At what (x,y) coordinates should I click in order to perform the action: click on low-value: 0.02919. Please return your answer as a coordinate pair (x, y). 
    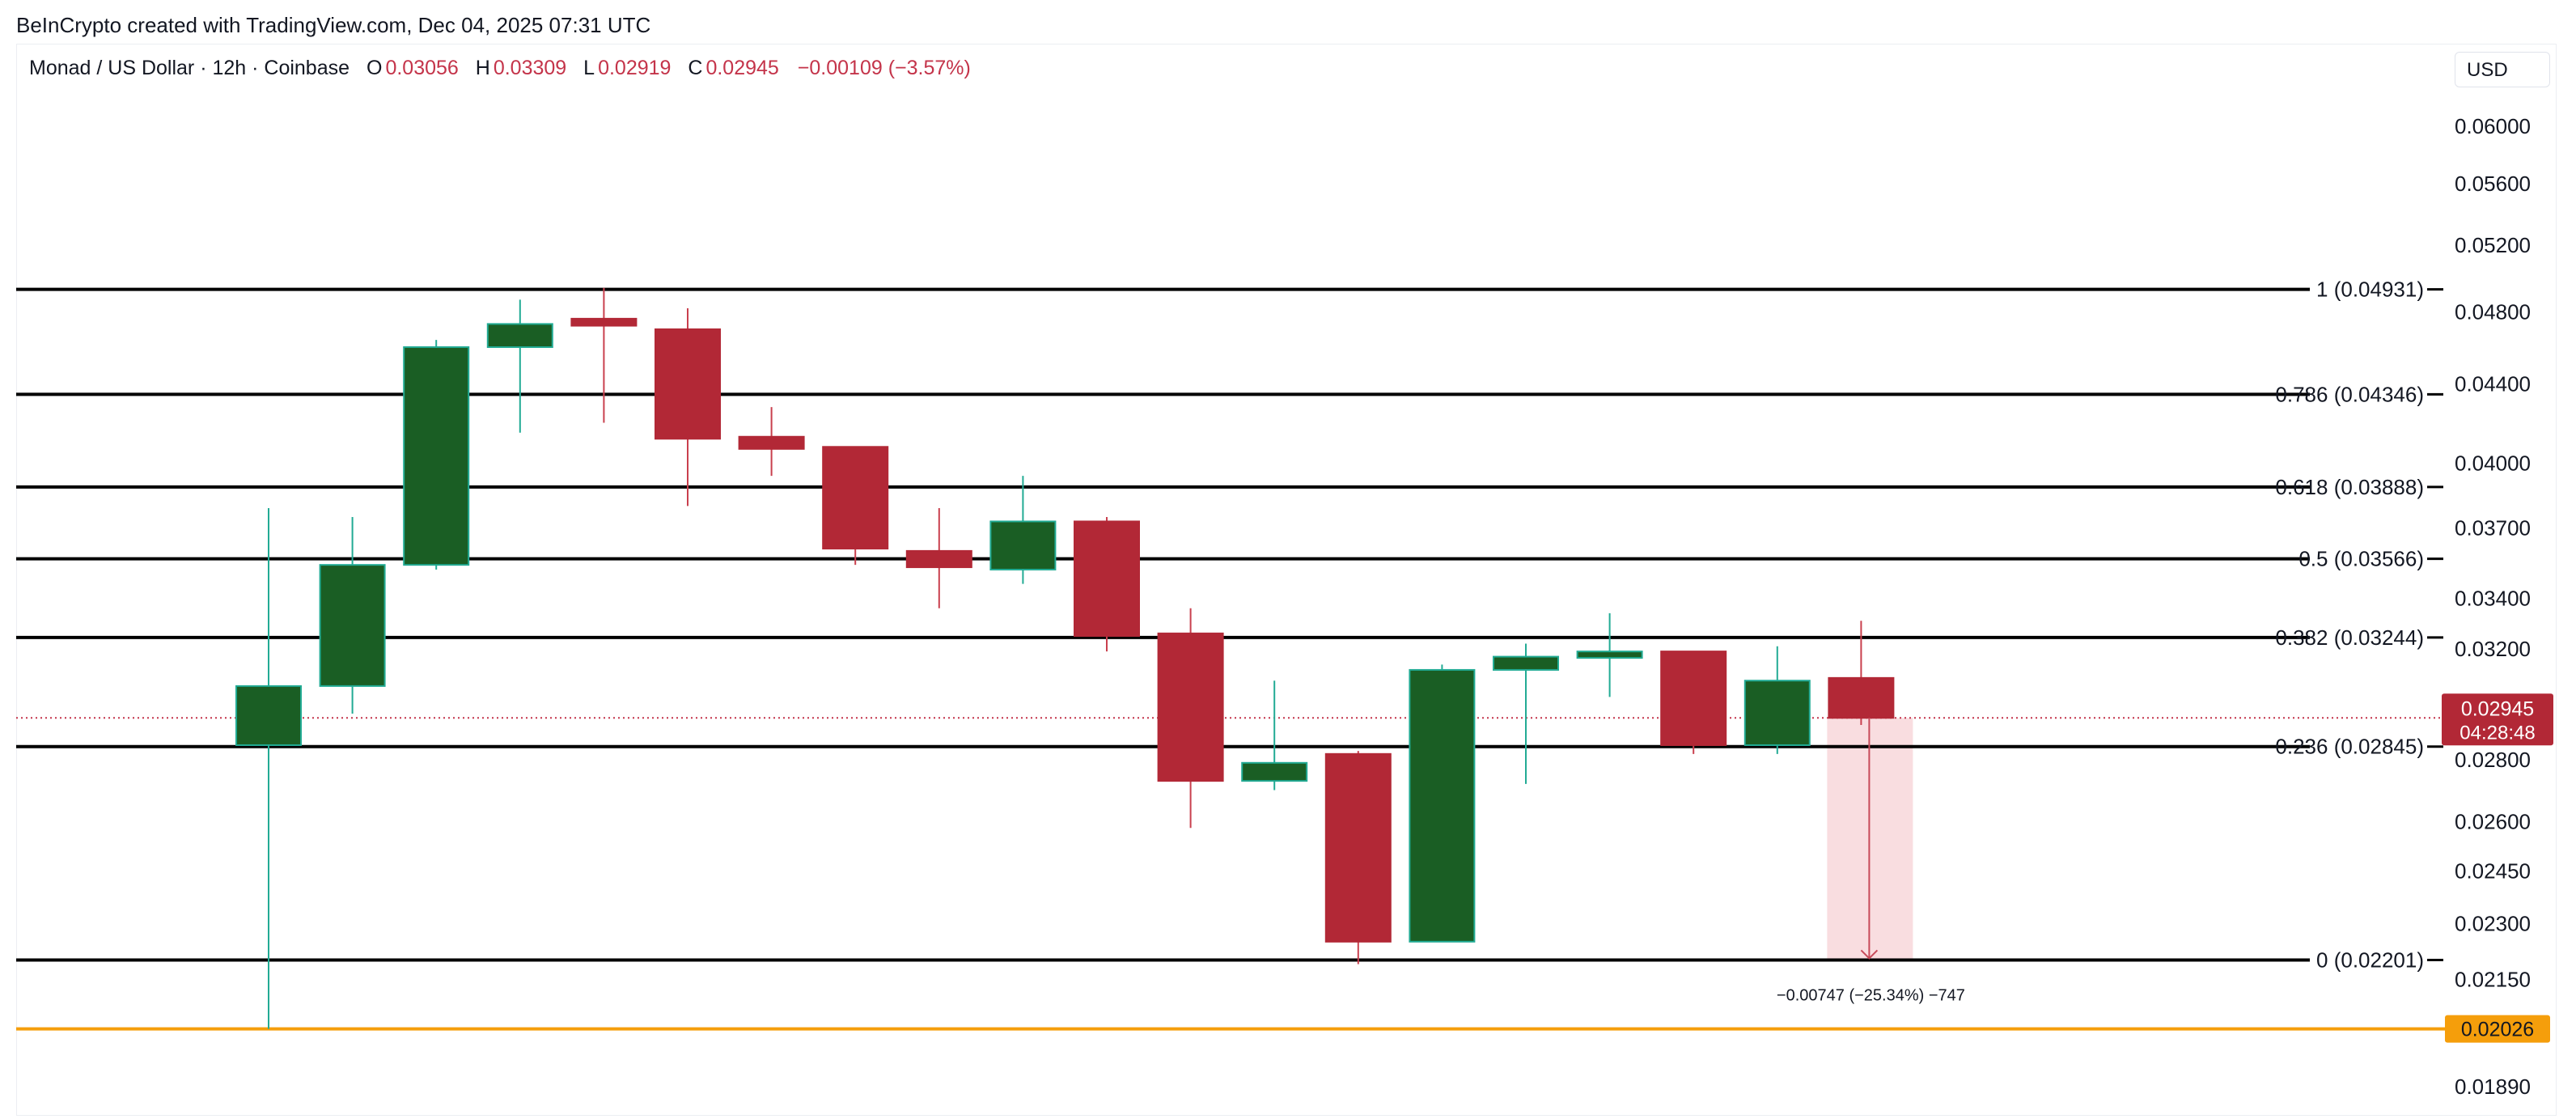
    Looking at the image, I should click on (635, 68).